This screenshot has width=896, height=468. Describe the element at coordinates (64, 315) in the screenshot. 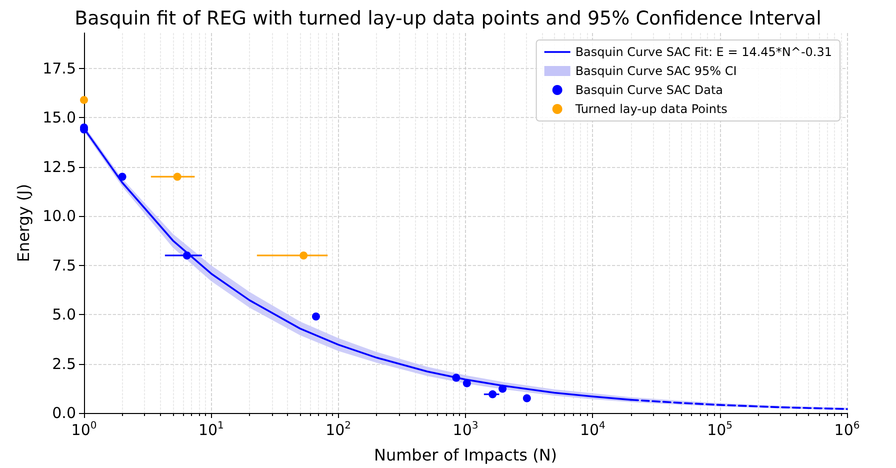

I see `y-tick-label: 5.0` at that location.